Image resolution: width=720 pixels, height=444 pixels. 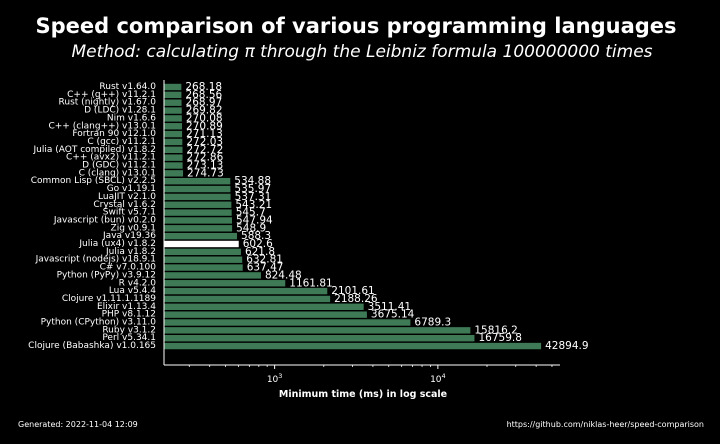 I want to click on data-label: 534.88, so click(x=252, y=181).